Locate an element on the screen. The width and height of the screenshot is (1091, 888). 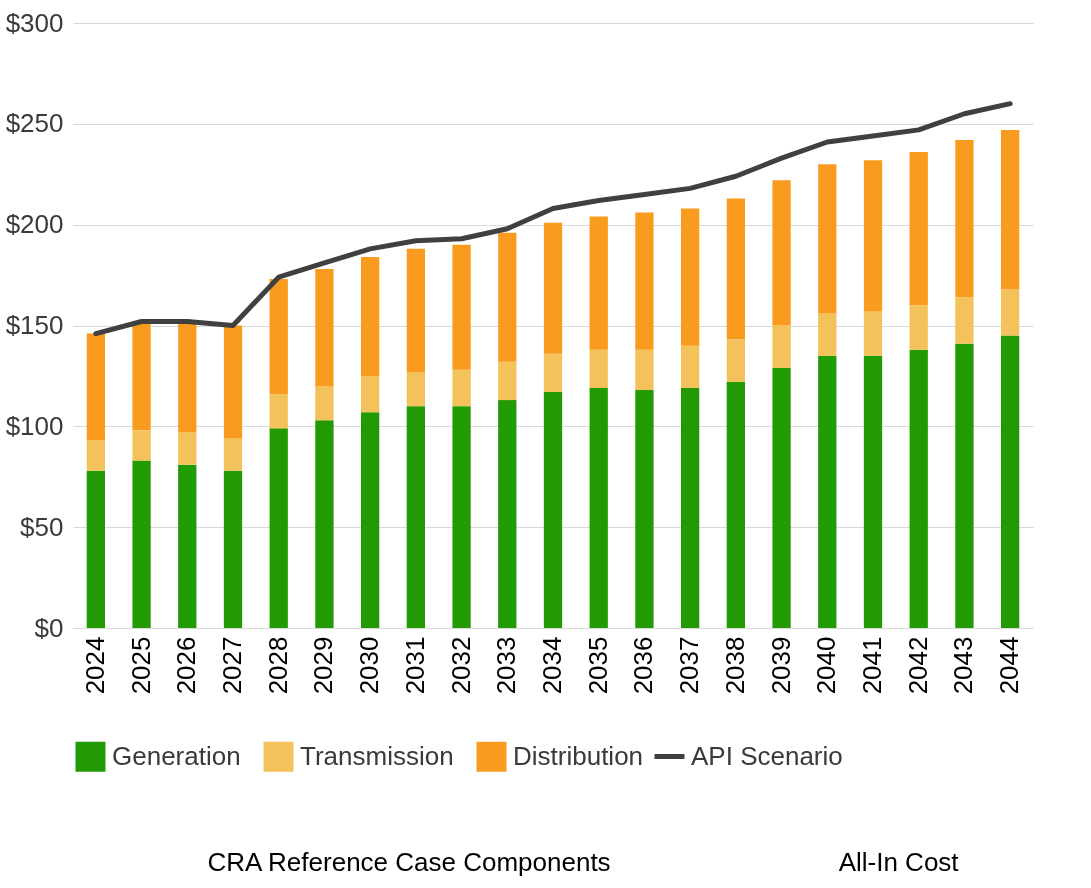
x-tick-label: 2027 is located at coordinates (232, 665).